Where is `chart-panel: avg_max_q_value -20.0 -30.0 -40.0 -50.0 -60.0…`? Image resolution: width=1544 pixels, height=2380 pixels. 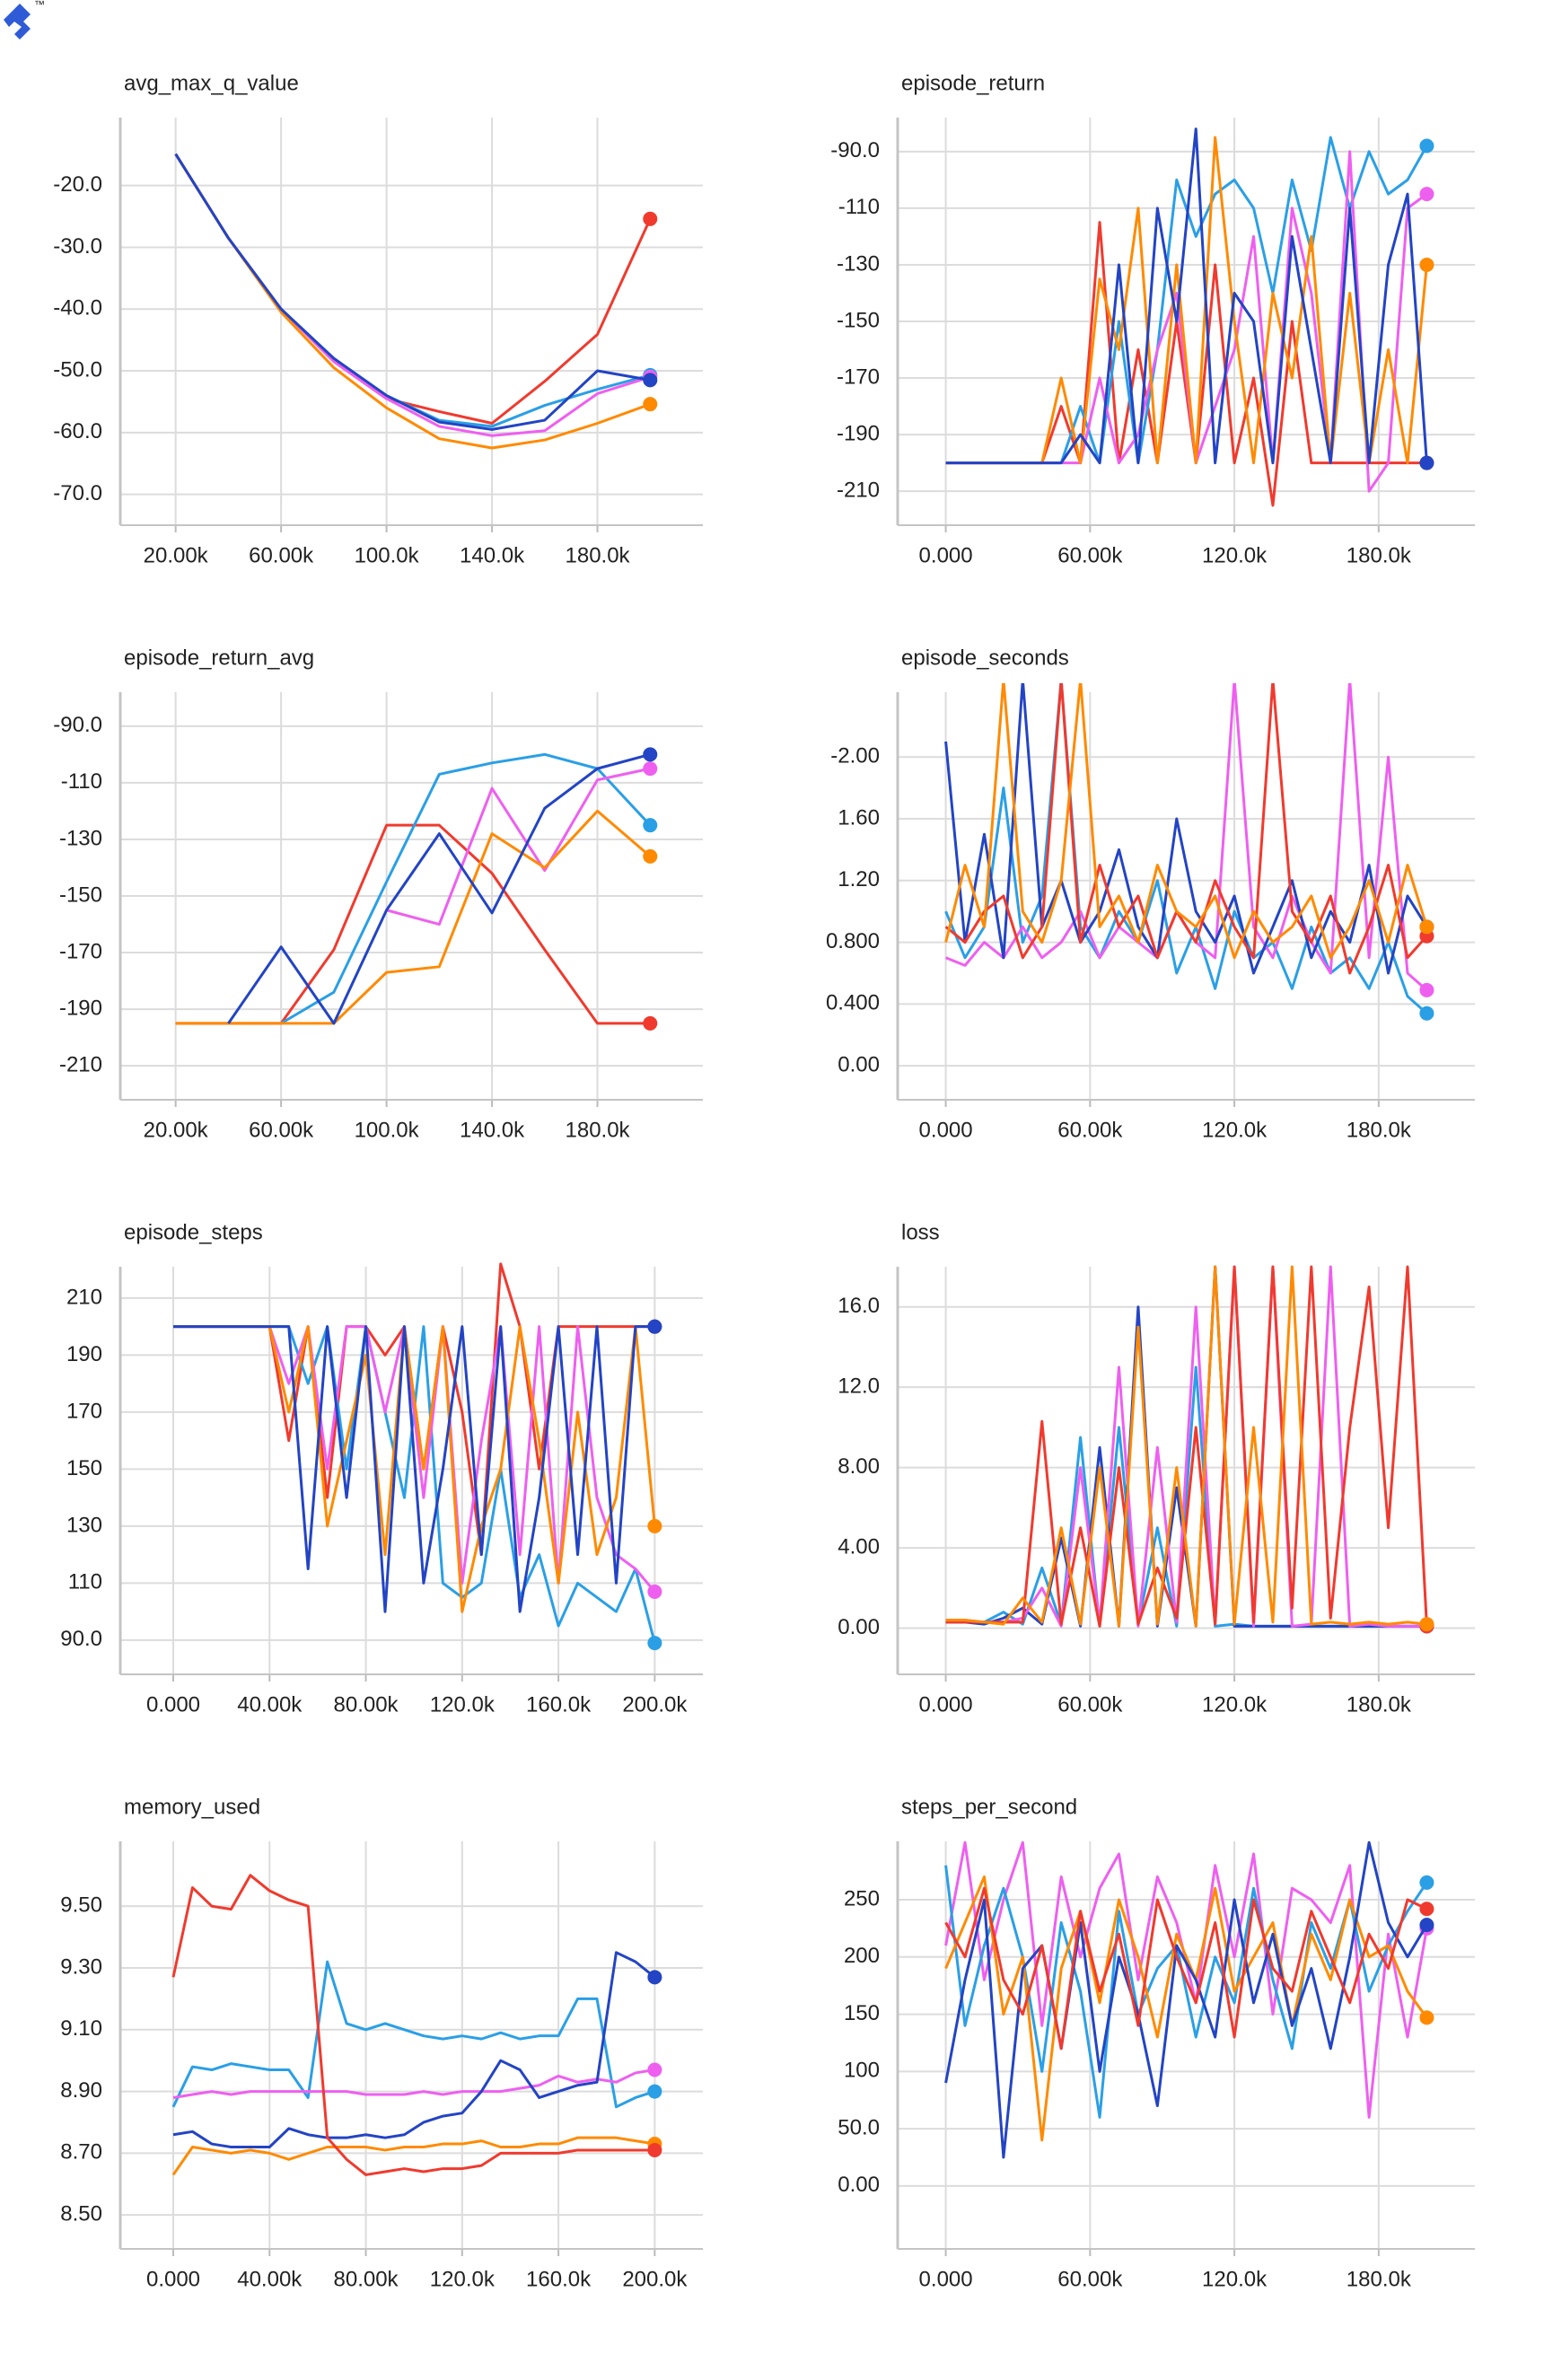 chart-panel: avg_max_q_value -20.0 -30.0 -40.0 -50.0 -60.0… is located at coordinates (378, 319).